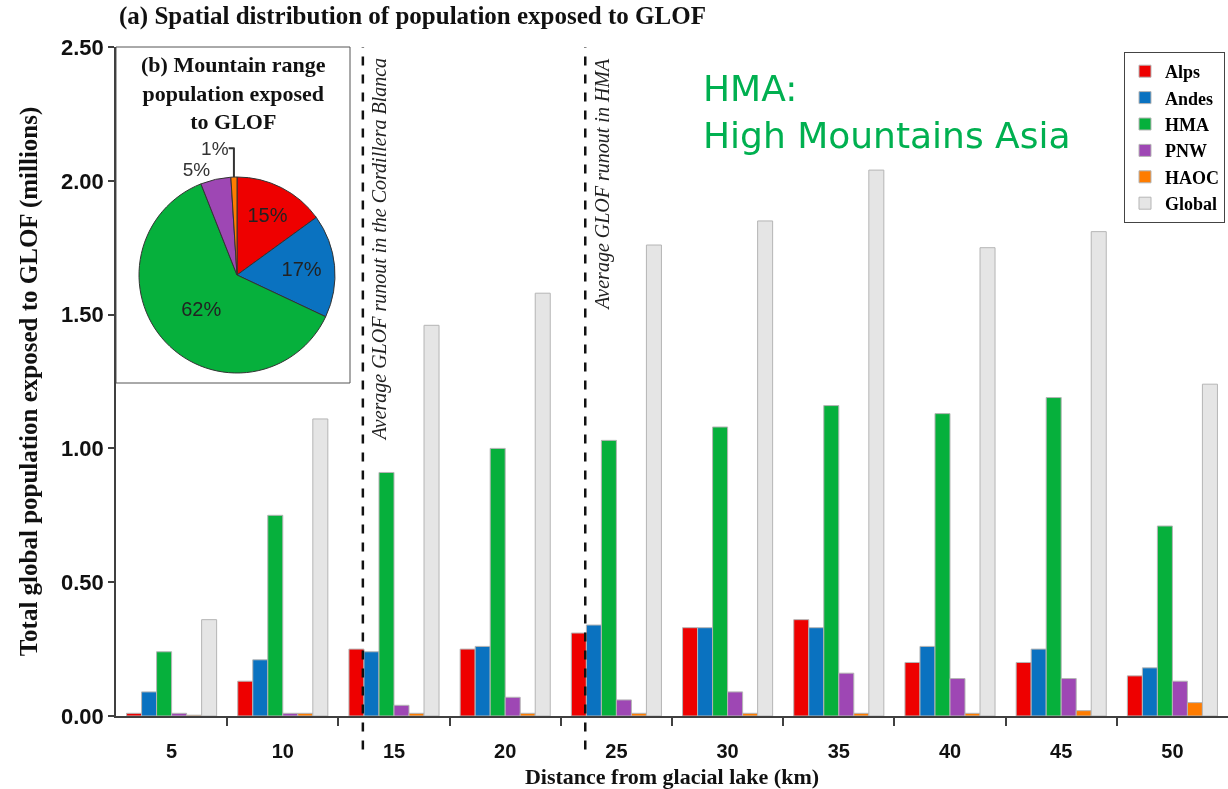 This screenshot has height=789, width=1228. What do you see at coordinates (233, 93) in the screenshot?
I see `chart-title: (b) Mountain range population exposed to GLOF` at bounding box center [233, 93].